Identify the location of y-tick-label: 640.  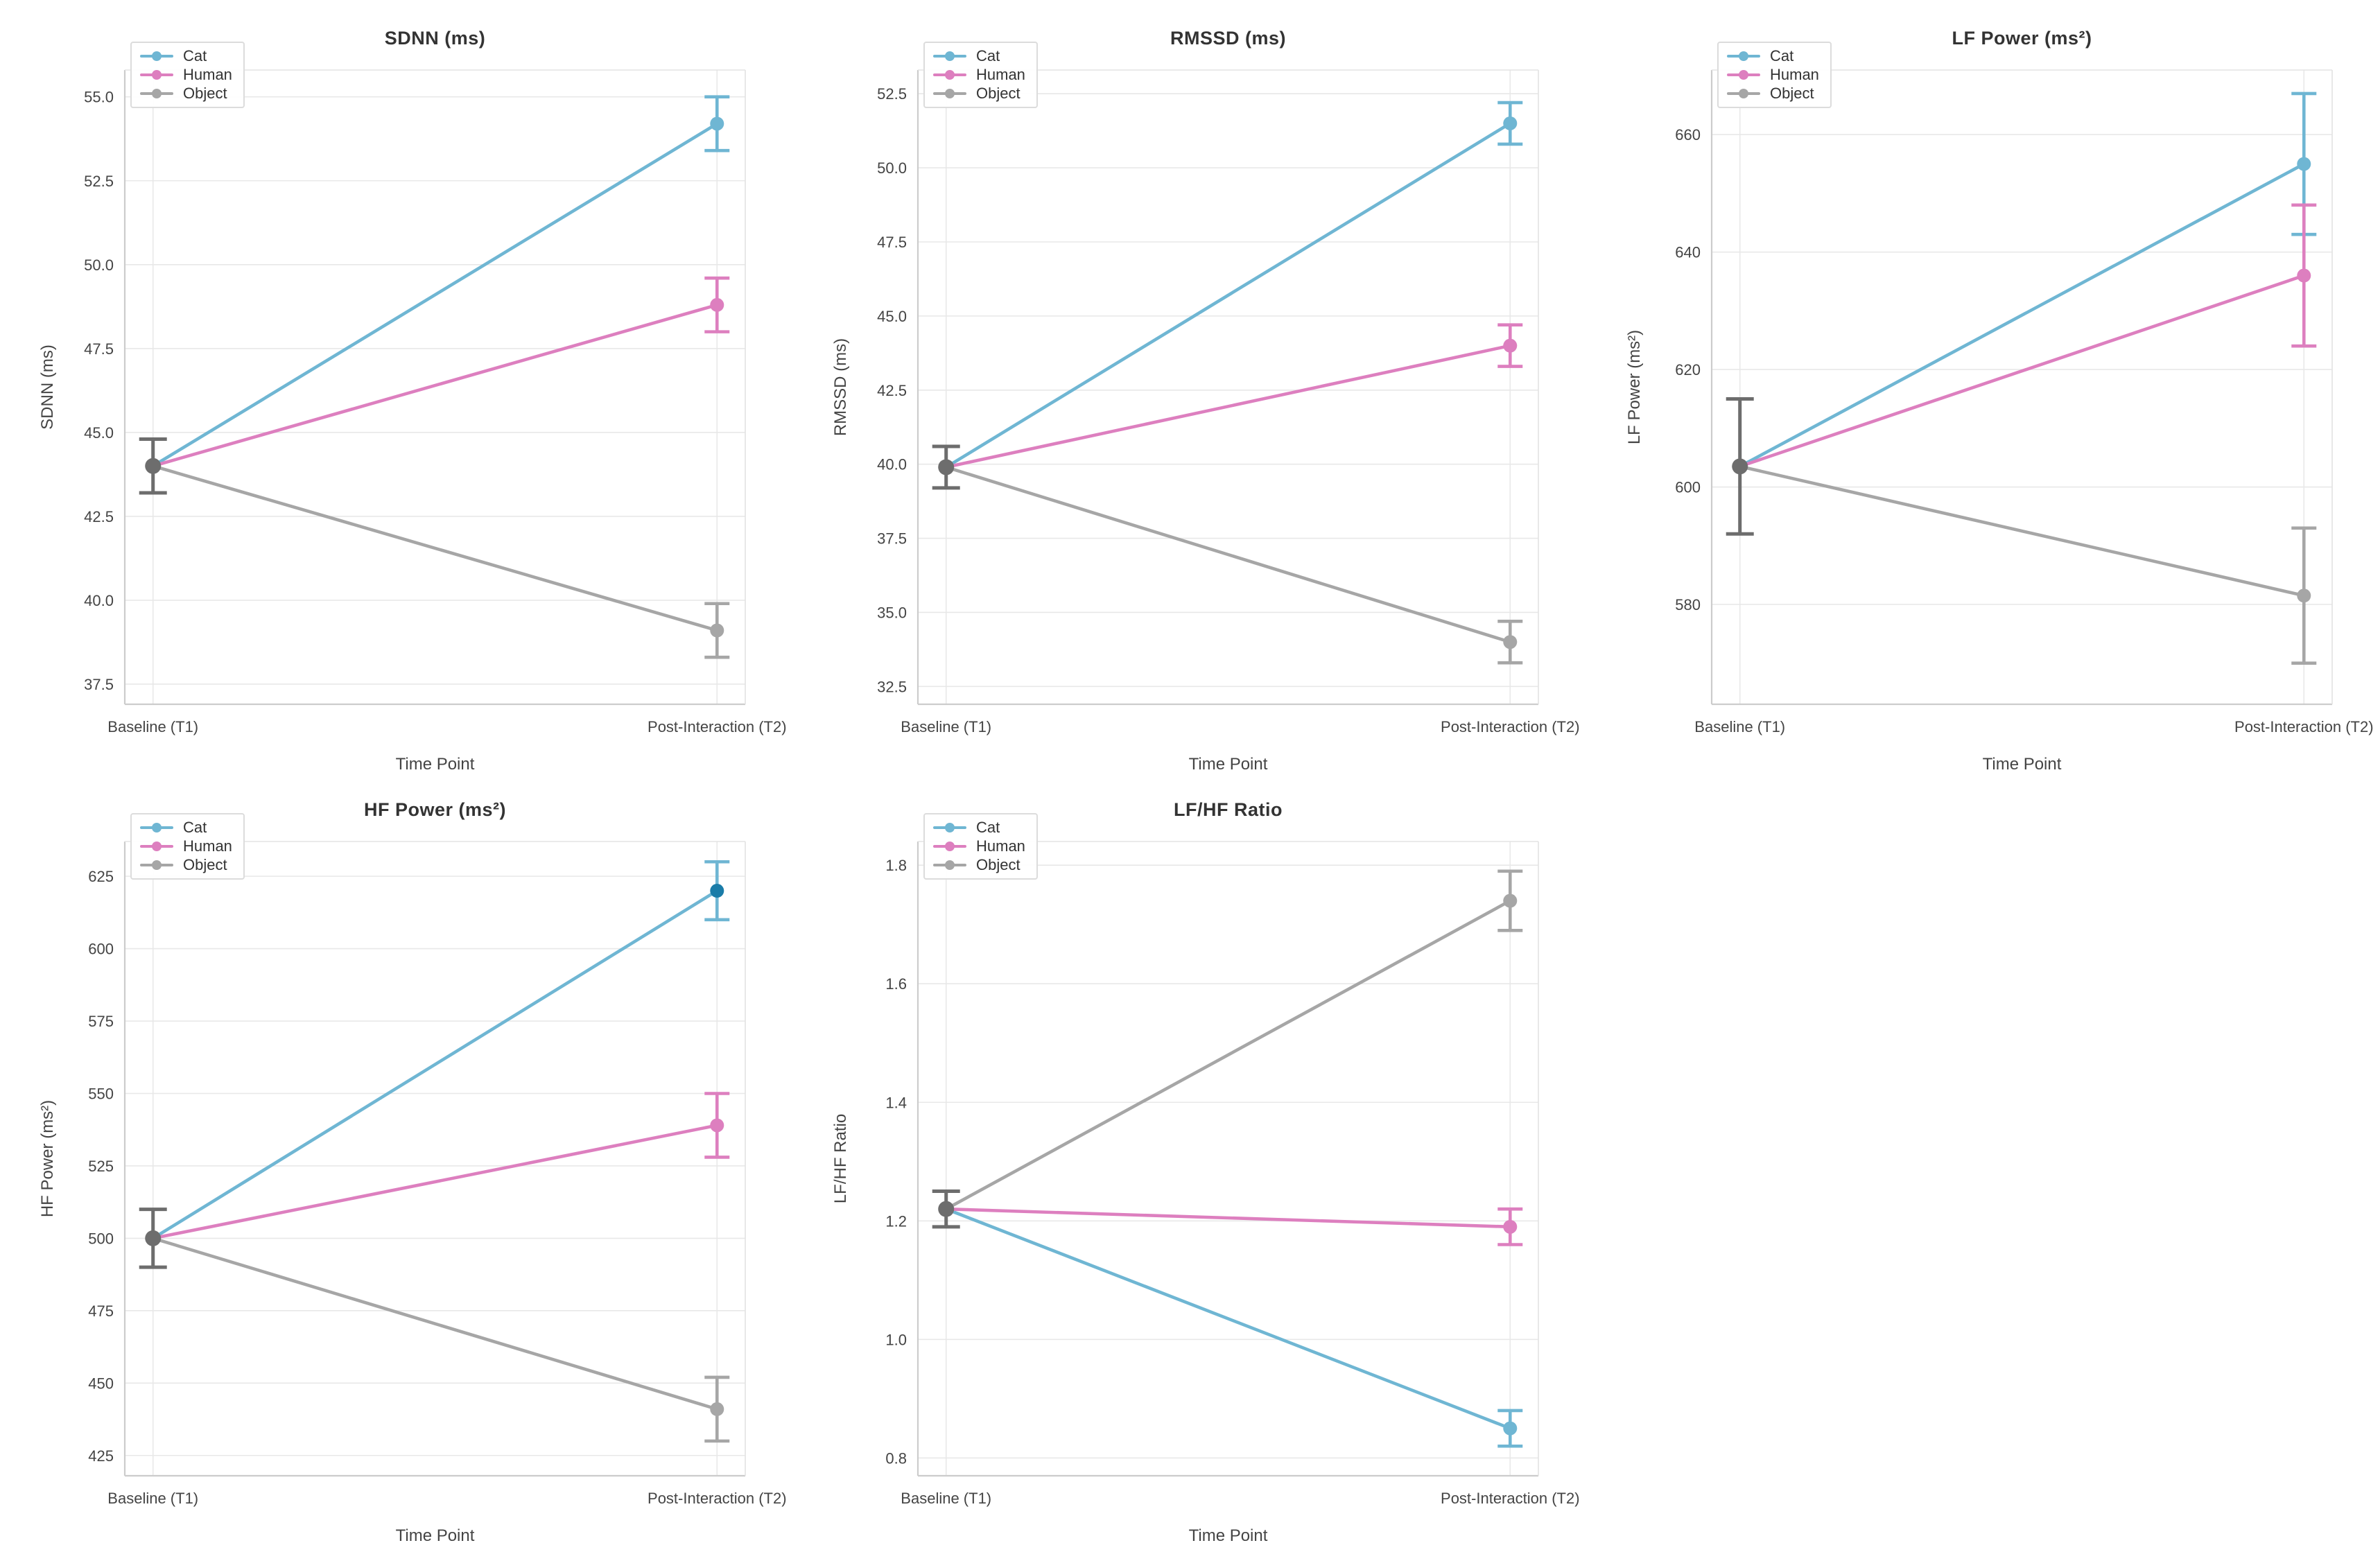
(1688, 253).